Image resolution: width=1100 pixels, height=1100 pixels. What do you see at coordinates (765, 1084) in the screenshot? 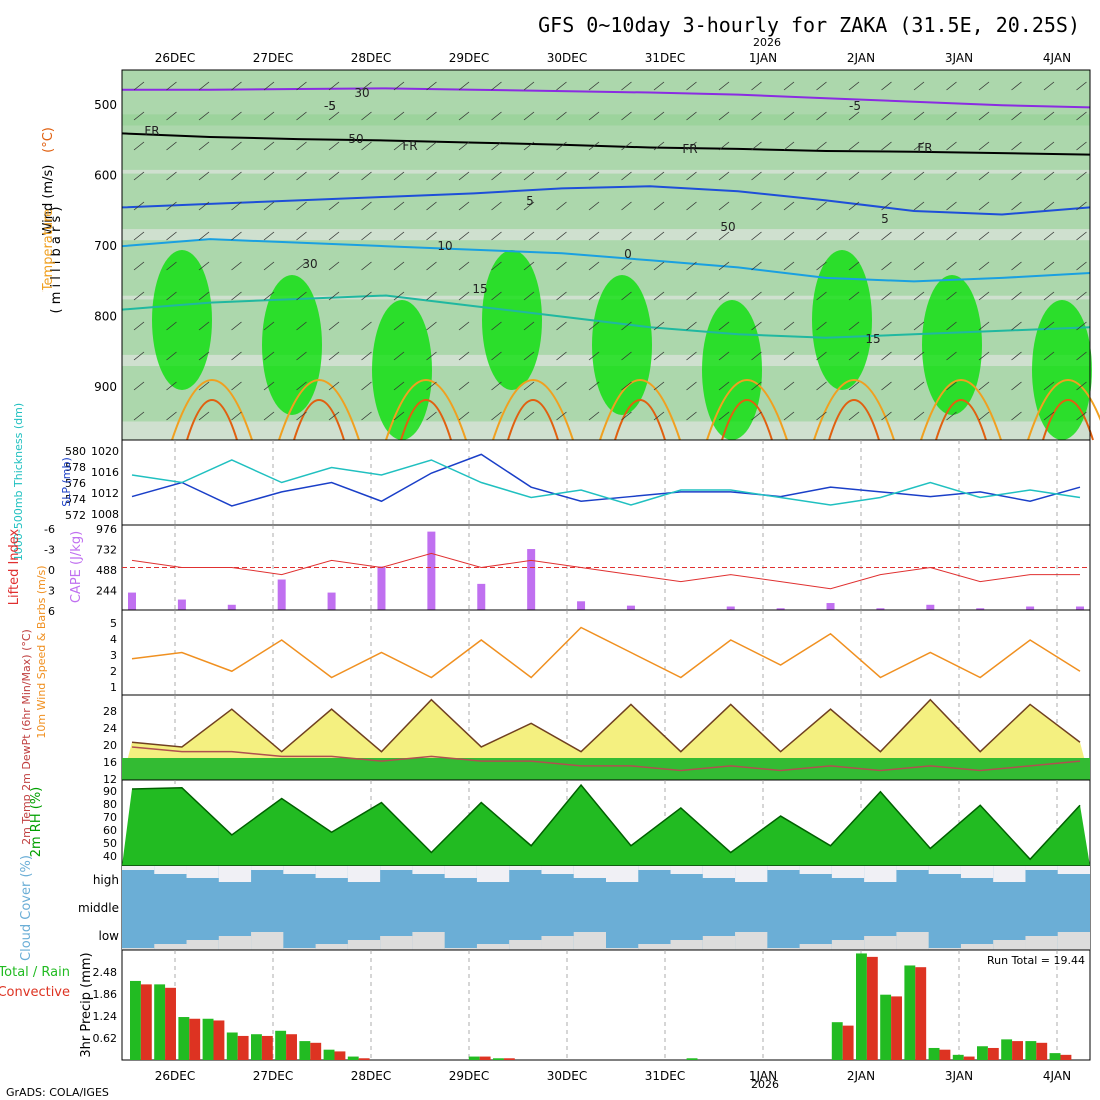
I see `year-label-bottom: 2026` at bounding box center [765, 1084].